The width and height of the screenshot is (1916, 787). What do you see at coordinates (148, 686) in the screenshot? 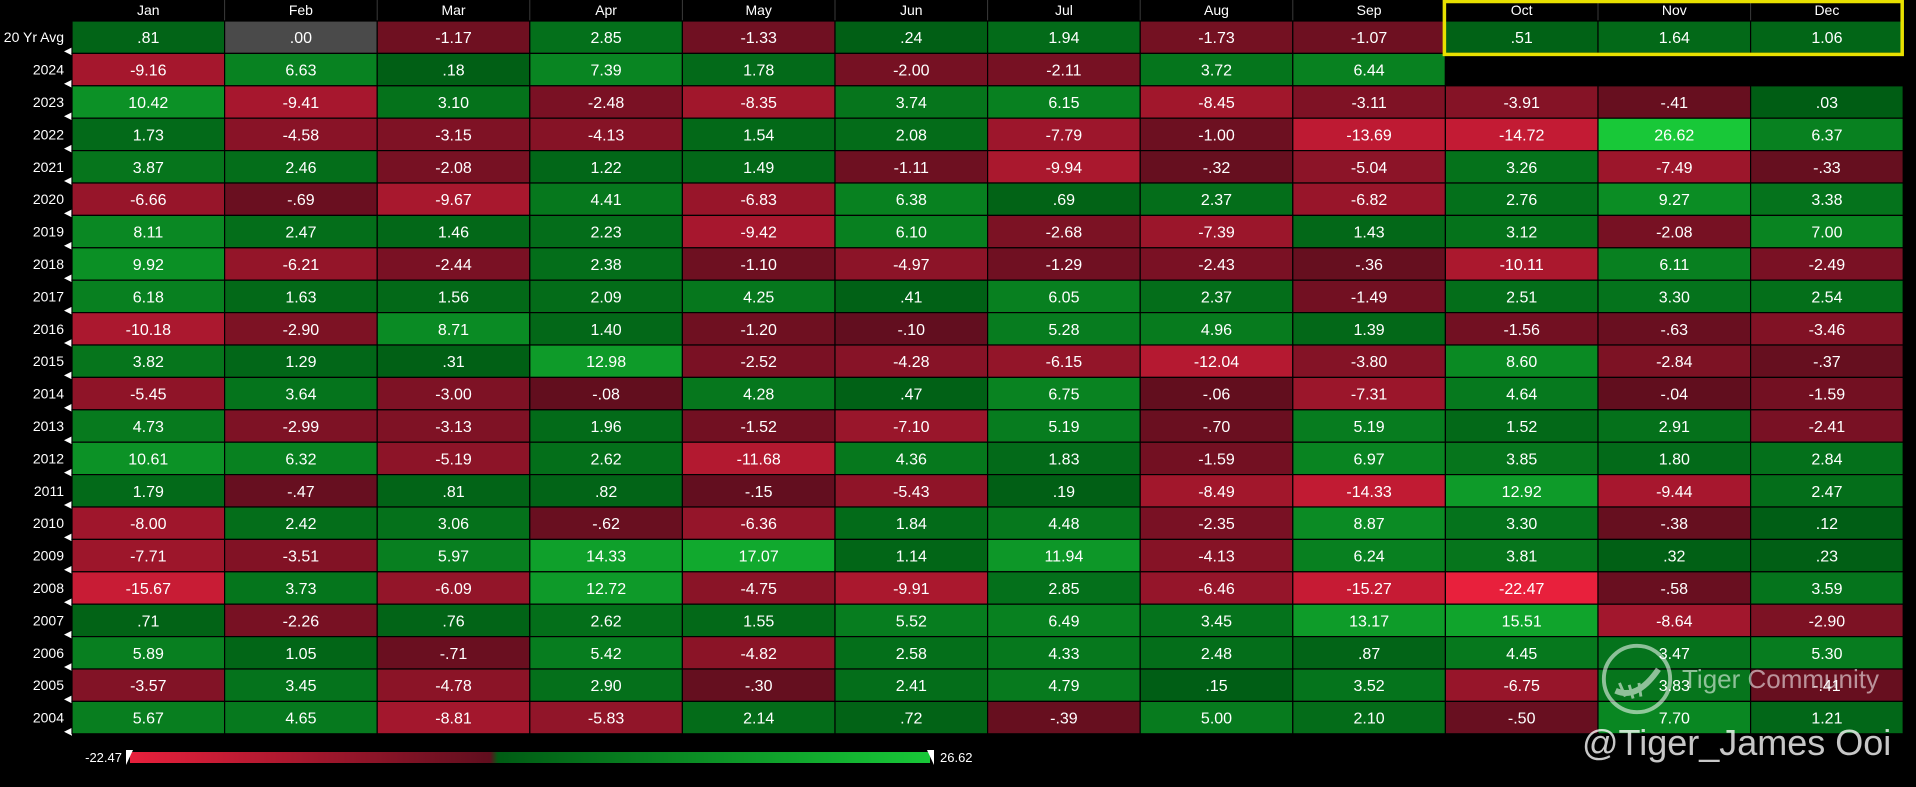
I see `cell-value: -3.57` at bounding box center [148, 686].